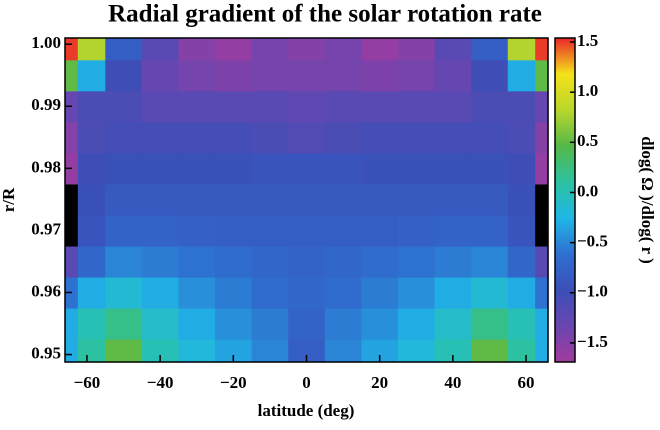 This screenshot has width=660, height=430. Describe the element at coordinates (565, 200) in the screenshot. I see `colorbar` at that location.